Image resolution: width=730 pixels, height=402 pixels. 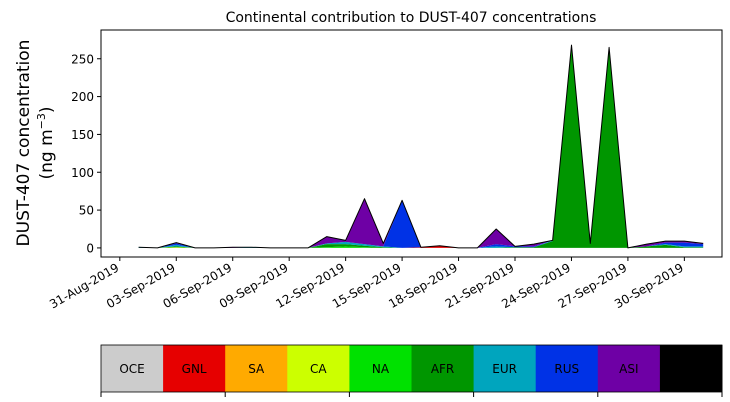 I want to click on colorbar-swatch-eur, so click(x=505, y=368).